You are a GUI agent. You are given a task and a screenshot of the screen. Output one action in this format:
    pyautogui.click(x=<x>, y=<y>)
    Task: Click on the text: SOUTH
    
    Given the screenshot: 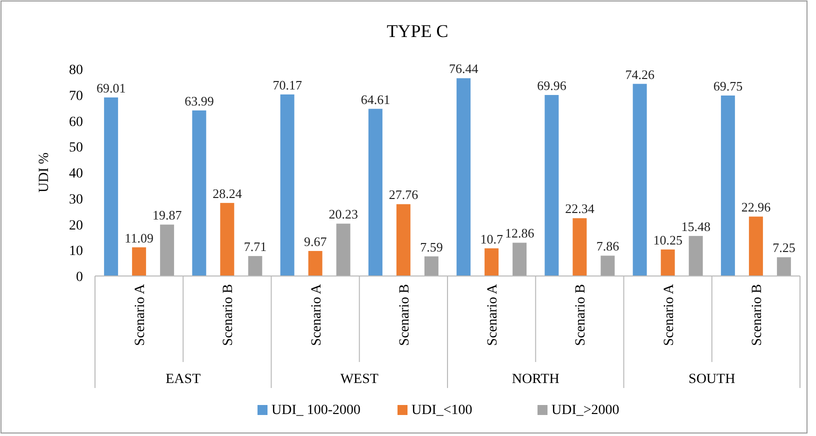 What is the action you would take?
    pyautogui.click(x=712, y=379)
    